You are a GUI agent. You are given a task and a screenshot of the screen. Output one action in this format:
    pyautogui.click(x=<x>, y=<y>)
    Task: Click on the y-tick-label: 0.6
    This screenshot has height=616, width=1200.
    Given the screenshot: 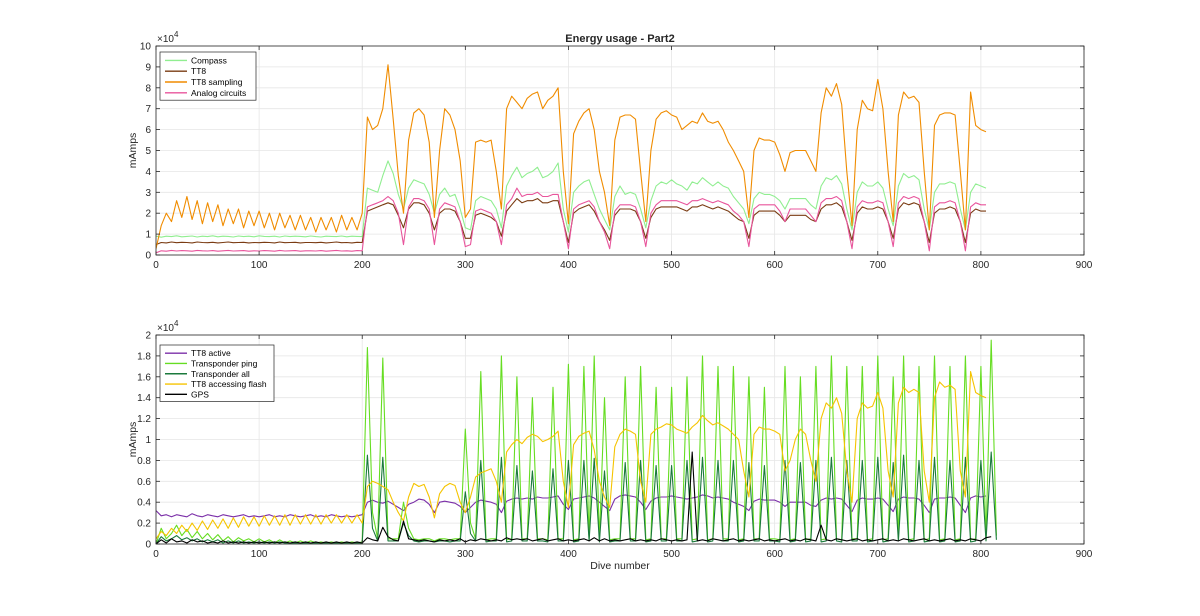 What is the action you would take?
    pyautogui.click(x=144, y=482)
    